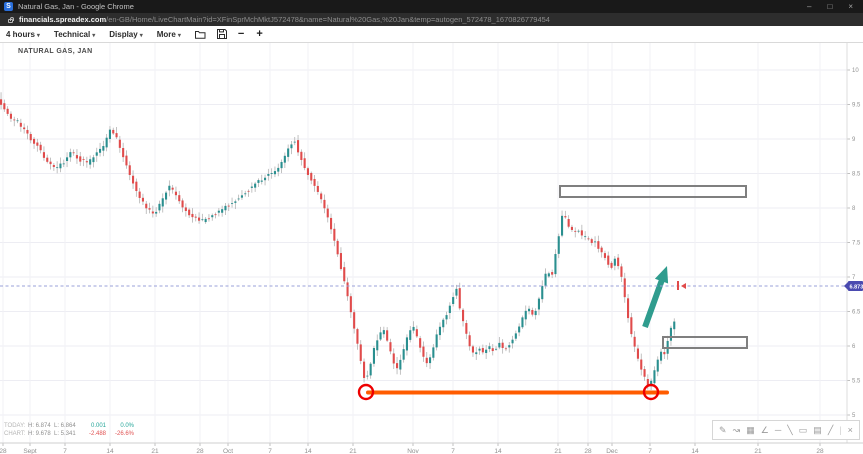  I want to click on trend-angle-tool: ∠, so click(764, 430).